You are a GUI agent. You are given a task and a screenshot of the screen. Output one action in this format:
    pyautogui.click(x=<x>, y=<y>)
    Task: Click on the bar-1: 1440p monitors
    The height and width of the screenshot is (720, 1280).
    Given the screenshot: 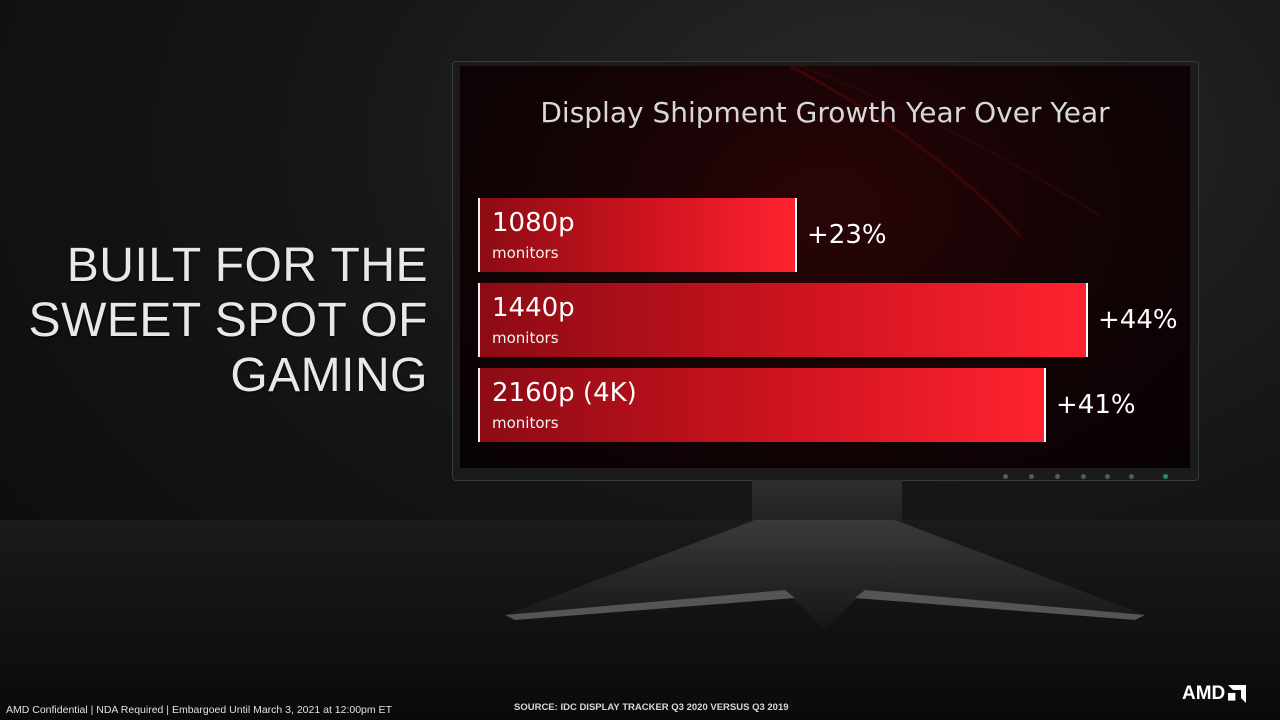 What is the action you would take?
    pyautogui.click(x=783, y=320)
    